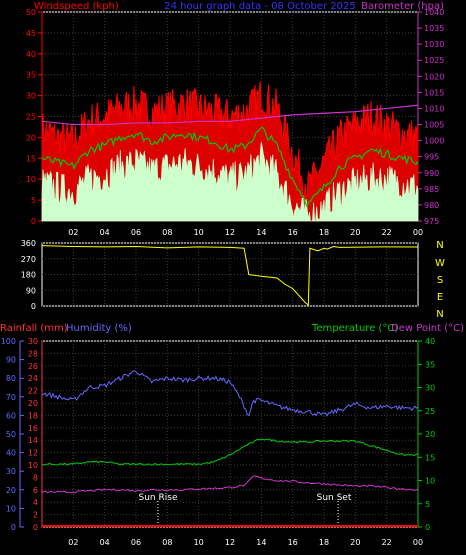  What do you see at coordinates (31, 137) in the screenshot?
I see `wind-axis-tick-label: 20` at bounding box center [31, 137].